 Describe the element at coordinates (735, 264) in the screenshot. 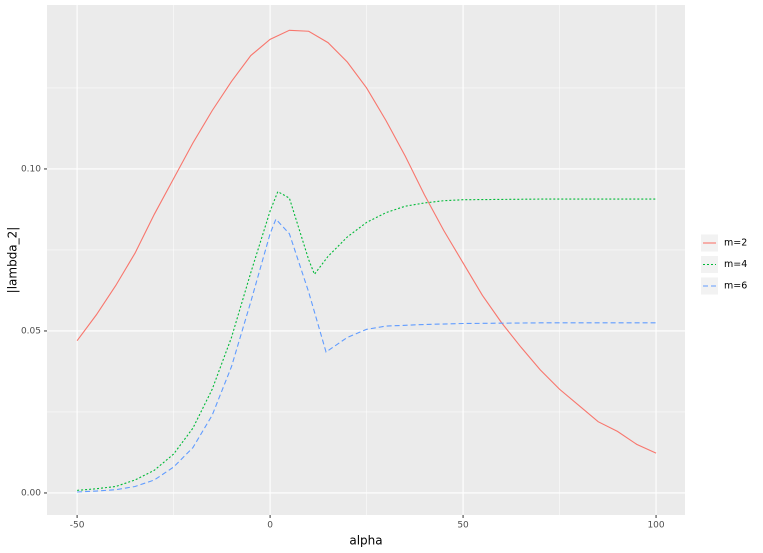

I see `legend-label: m=4` at that location.